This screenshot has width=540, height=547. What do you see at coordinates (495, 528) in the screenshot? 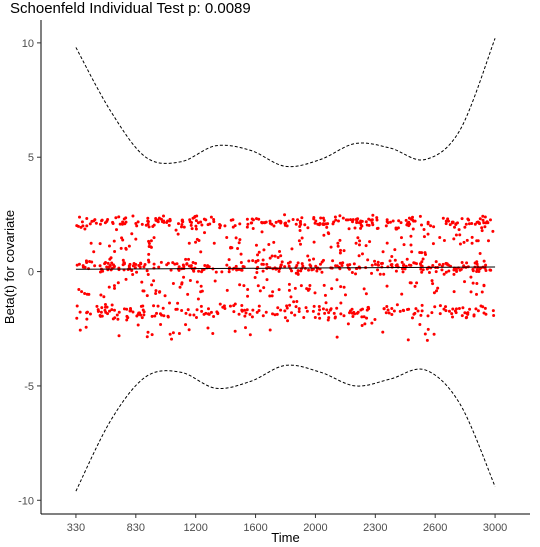
I see `x-tick-label: 3000` at bounding box center [495, 528].